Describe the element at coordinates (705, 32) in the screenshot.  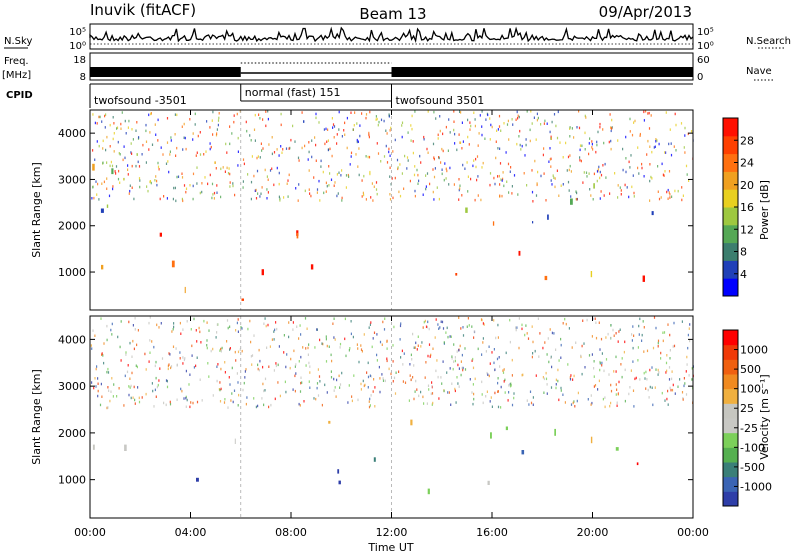
I see `noise-tick-right-top: 10⁵` at that location.